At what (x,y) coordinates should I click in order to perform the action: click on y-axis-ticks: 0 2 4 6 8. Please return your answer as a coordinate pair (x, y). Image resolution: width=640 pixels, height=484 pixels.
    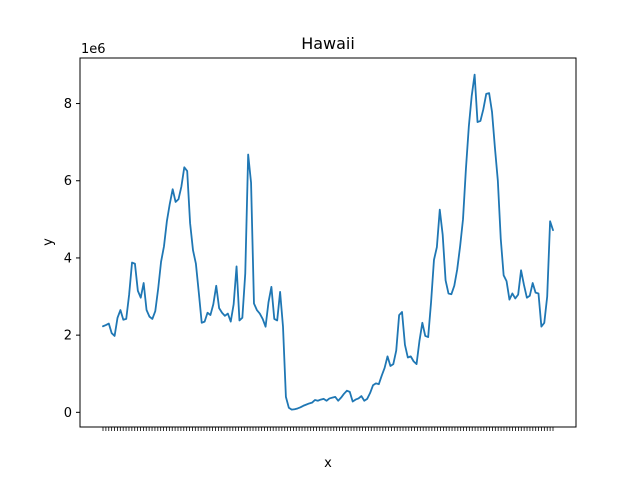
    Looking at the image, I should click on (72, 259).